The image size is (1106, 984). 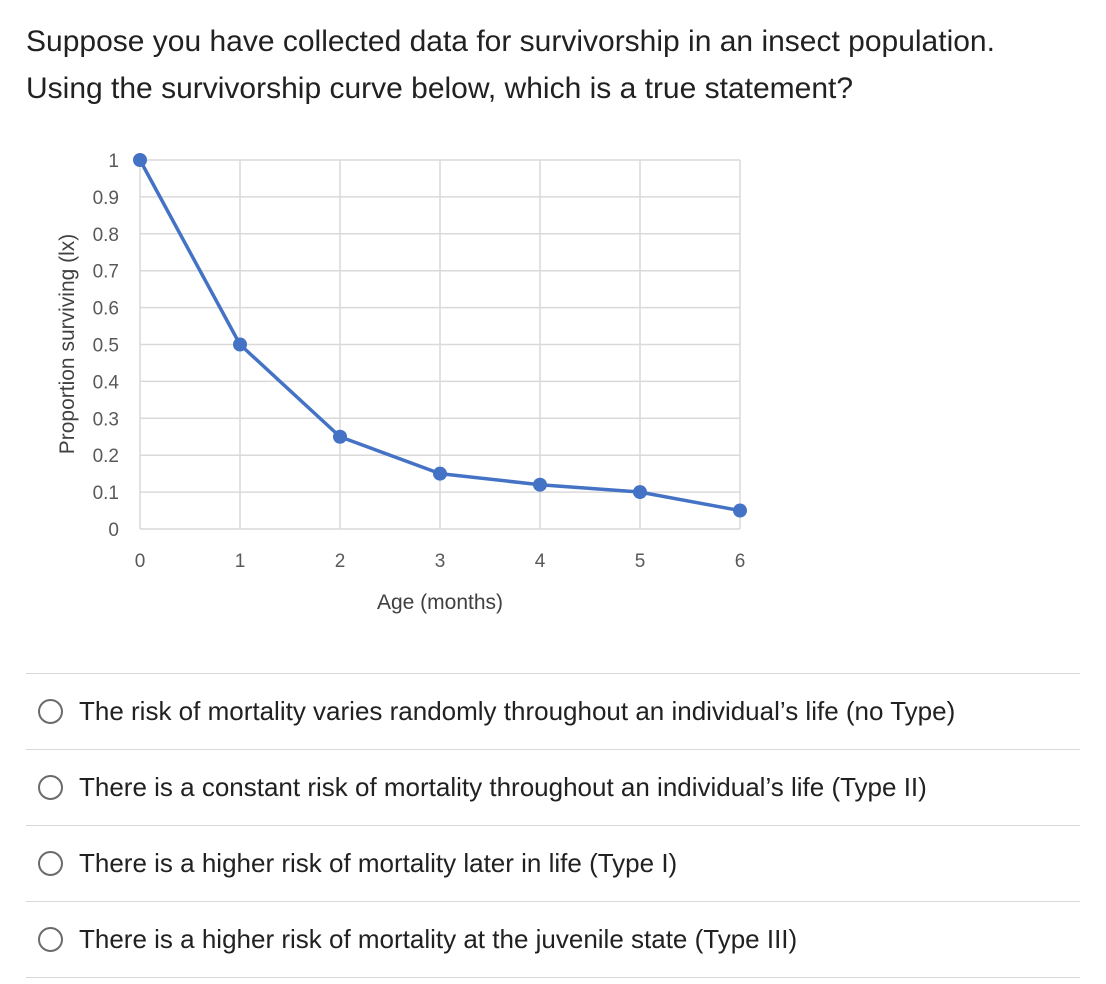 I want to click on y-tick-label: 0.8, so click(x=106, y=235).